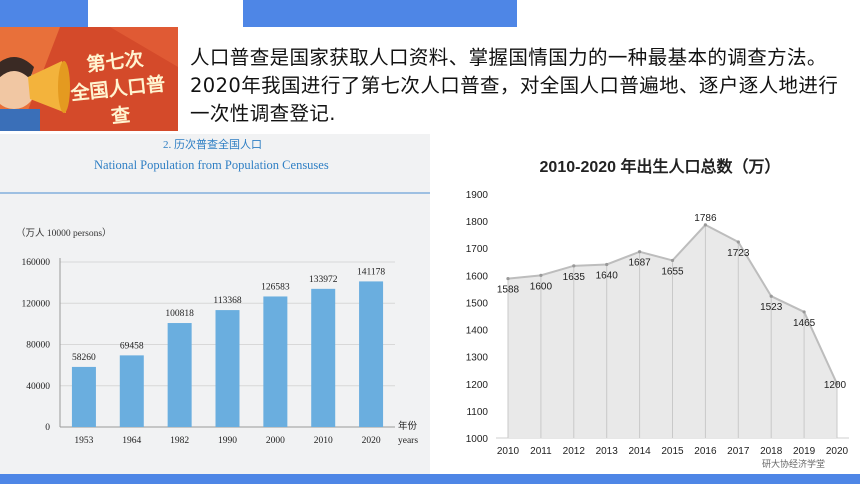 This screenshot has height=484, width=860. I want to click on bar-chart-x-tick-label: 1953, so click(83, 441).